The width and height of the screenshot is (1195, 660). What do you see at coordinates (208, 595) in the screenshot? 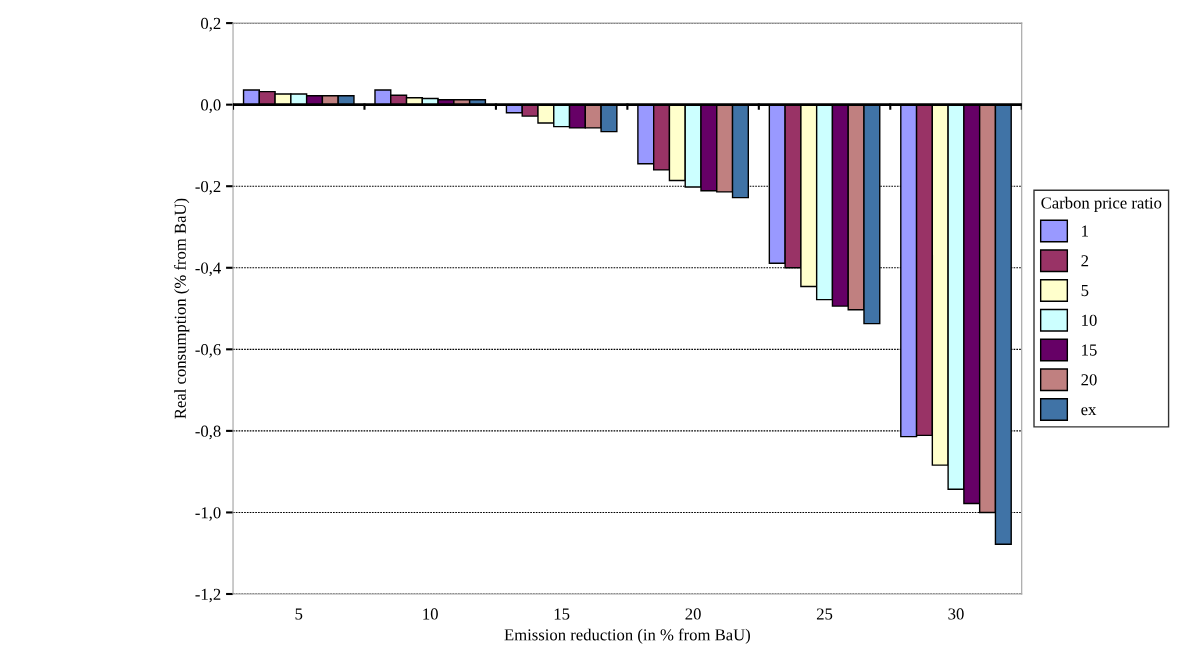
I see `y-tick-label: -1,2` at bounding box center [208, 595].